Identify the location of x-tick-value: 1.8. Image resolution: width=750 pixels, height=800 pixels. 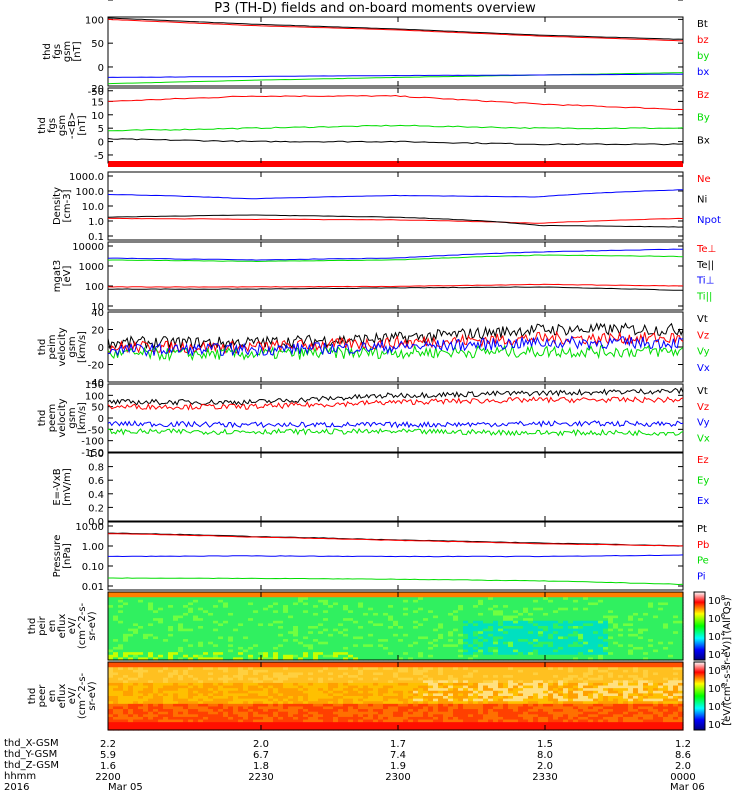
(261, 766).